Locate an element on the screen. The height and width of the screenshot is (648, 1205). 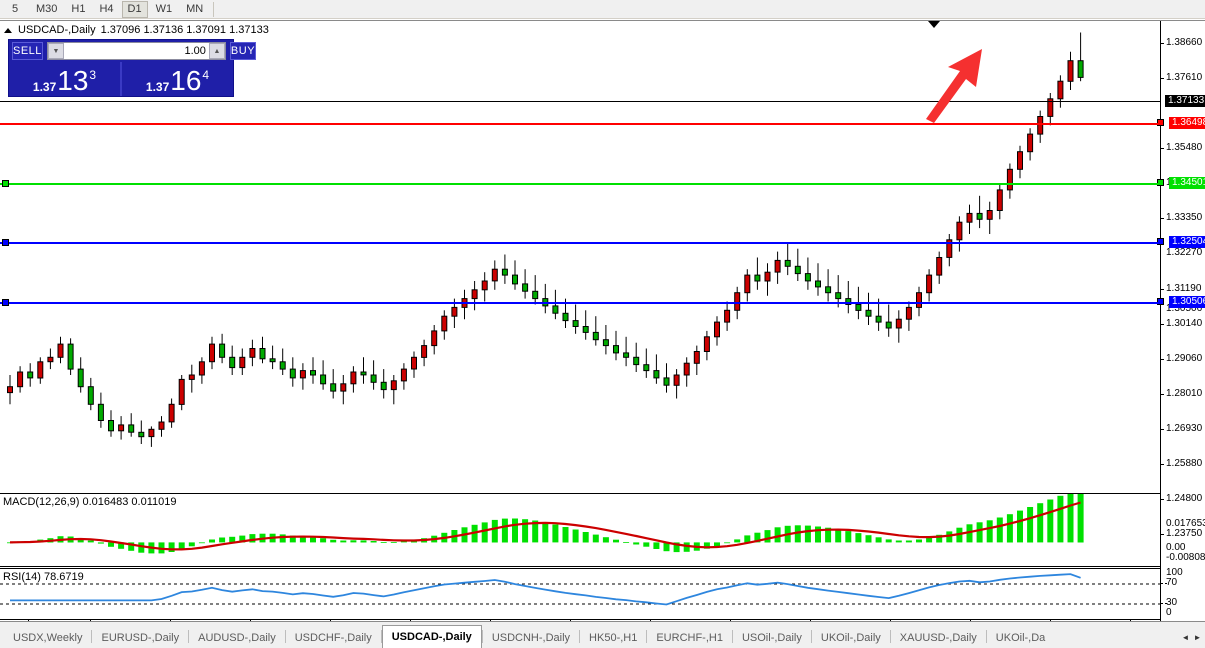
price-tag: 1.37133 is located at coordinates (1185, 101).